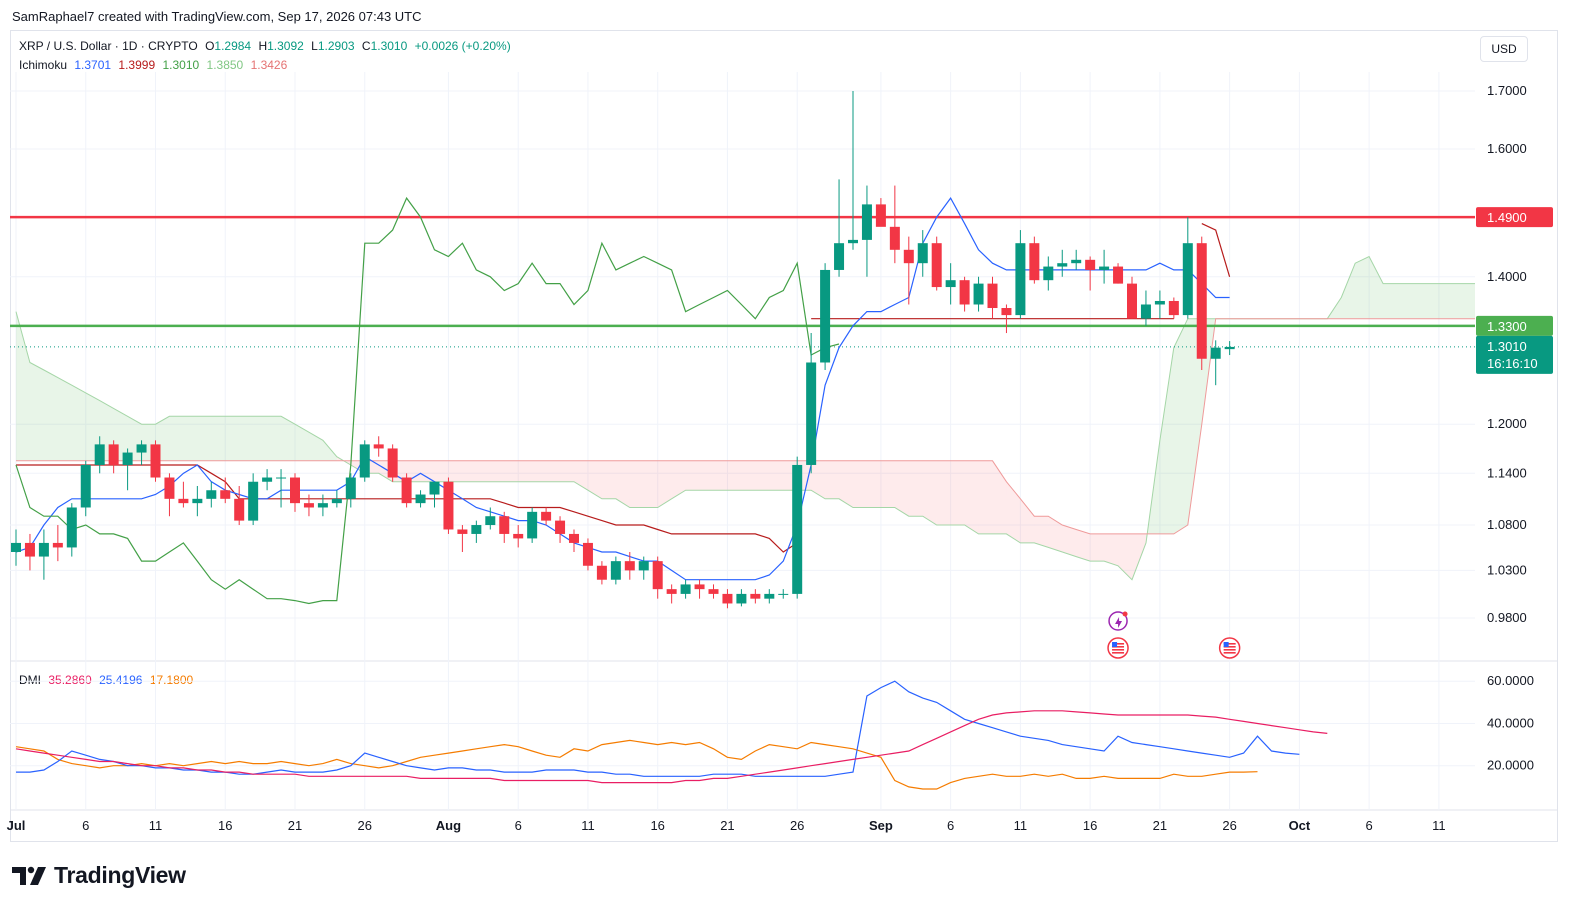 This screenshot has height=922, width=1588. I want to click on low-label: L, so click(314, 46).